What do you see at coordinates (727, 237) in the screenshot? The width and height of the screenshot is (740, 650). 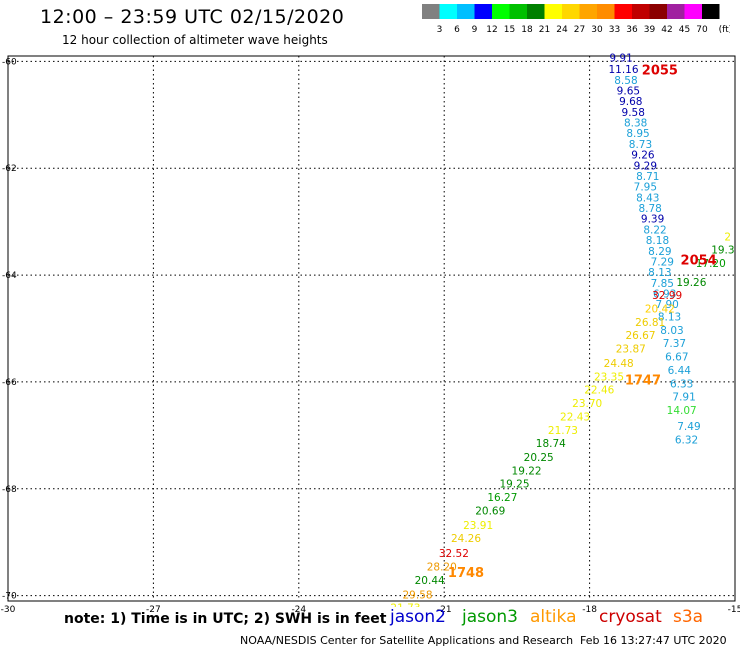 I see `wave-height-label: 2` at bounding box center [727, 237].